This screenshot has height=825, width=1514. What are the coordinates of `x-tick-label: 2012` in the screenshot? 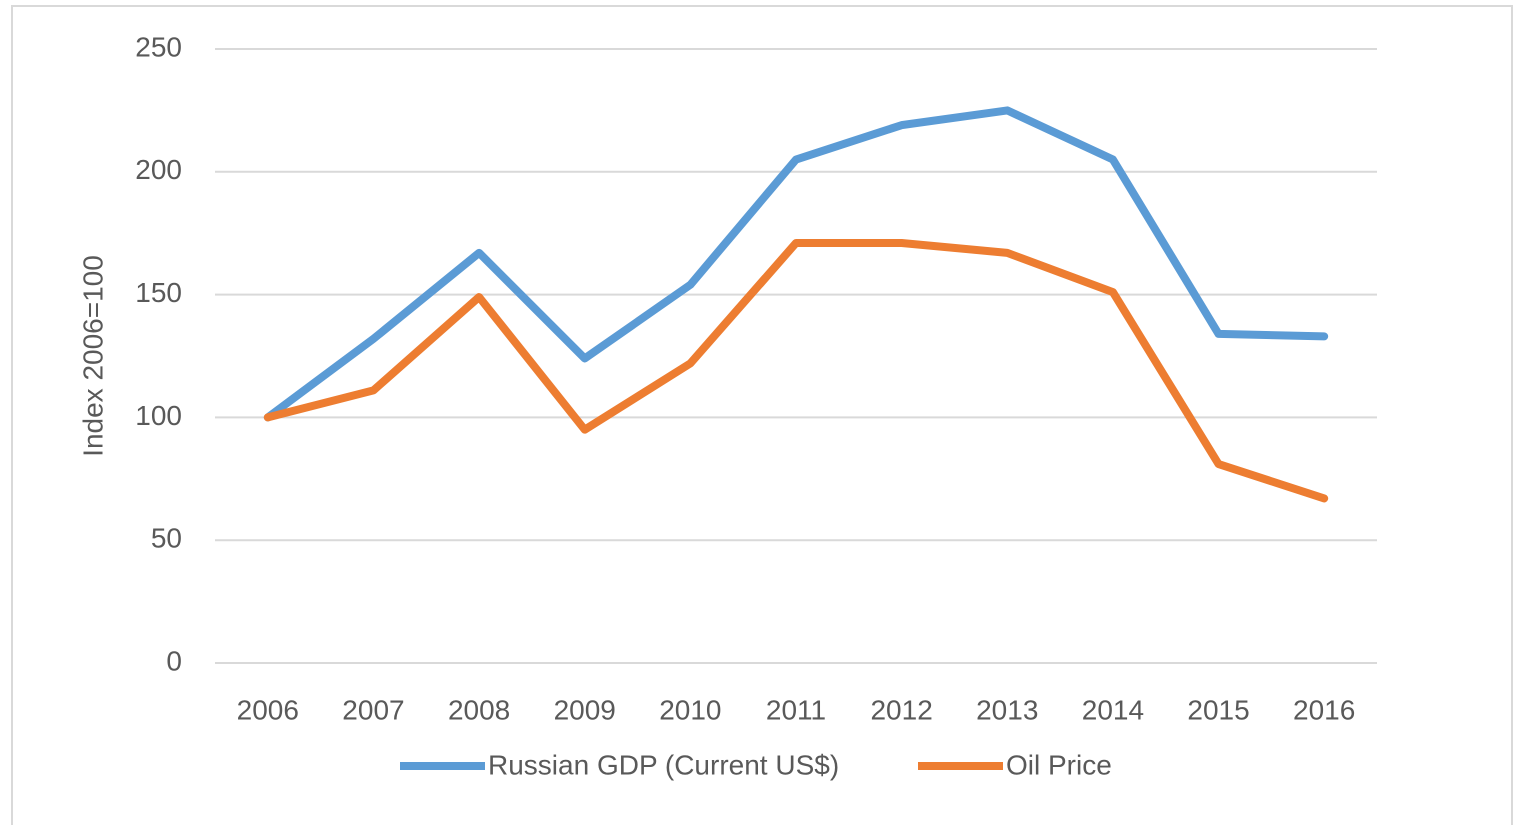 It's located at (901, 709).